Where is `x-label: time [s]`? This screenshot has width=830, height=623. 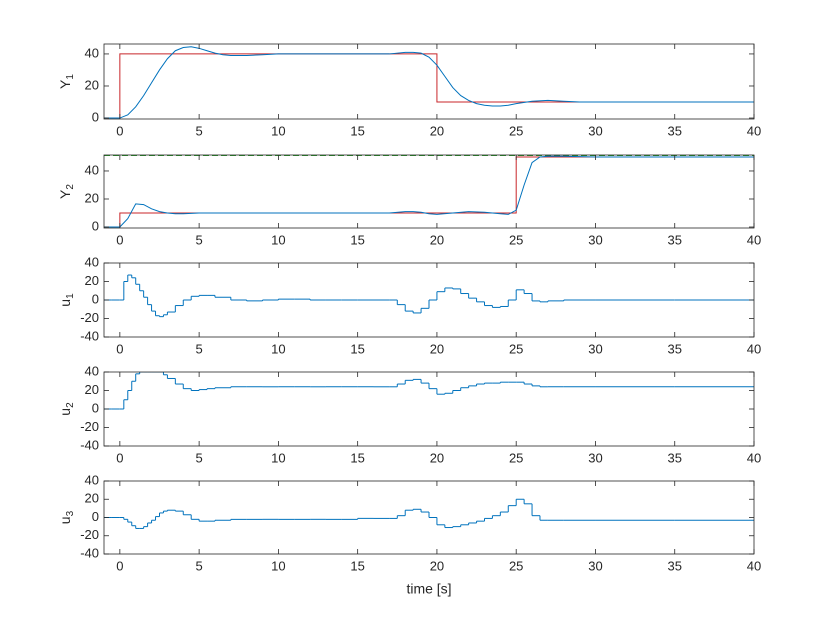 x-label: time [s] is located at coordinates (428, 589).